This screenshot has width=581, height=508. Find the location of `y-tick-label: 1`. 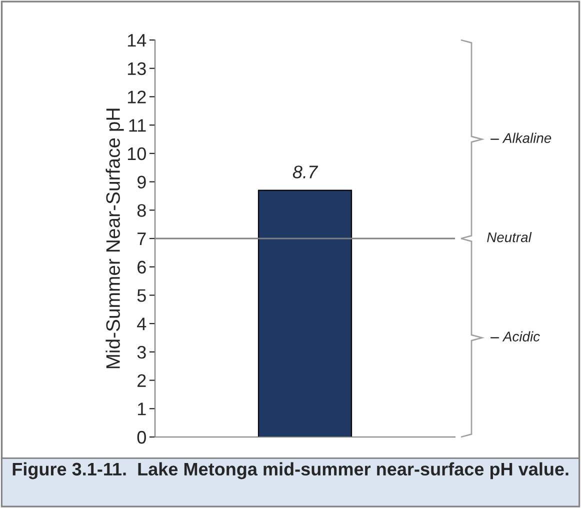

y-tick-label: 1 is located at coordinates (142, 409).